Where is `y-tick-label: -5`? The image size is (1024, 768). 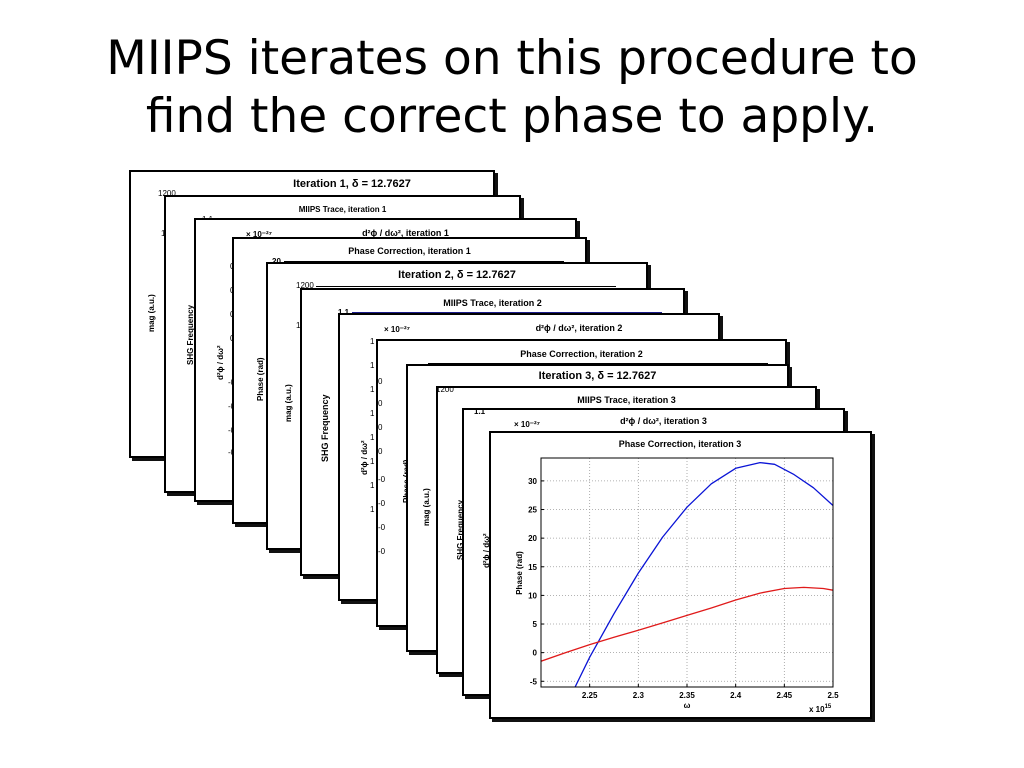
y-tick-label: -5 is located at coordinates (534, 681).